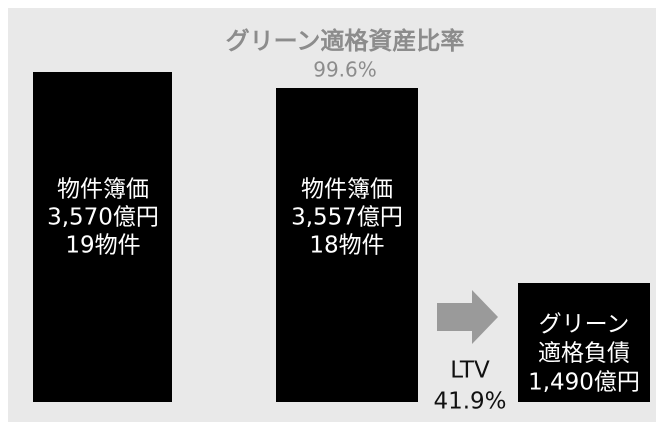 The width and height of the screenshot is (662, 430). What do you see at coordinates (469, 402) in the screenshot?
I see `ltv-value: 41.9%` at bounding box center [469, 402].